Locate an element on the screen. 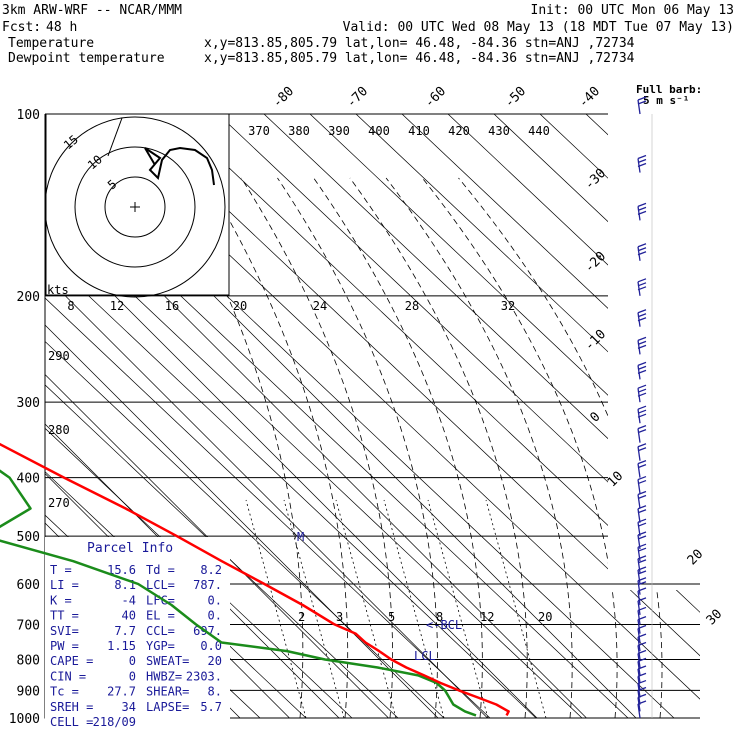 This screenshot has height=740, width=740. parcel-info-value: -4 is located at coordinates (129, 600).